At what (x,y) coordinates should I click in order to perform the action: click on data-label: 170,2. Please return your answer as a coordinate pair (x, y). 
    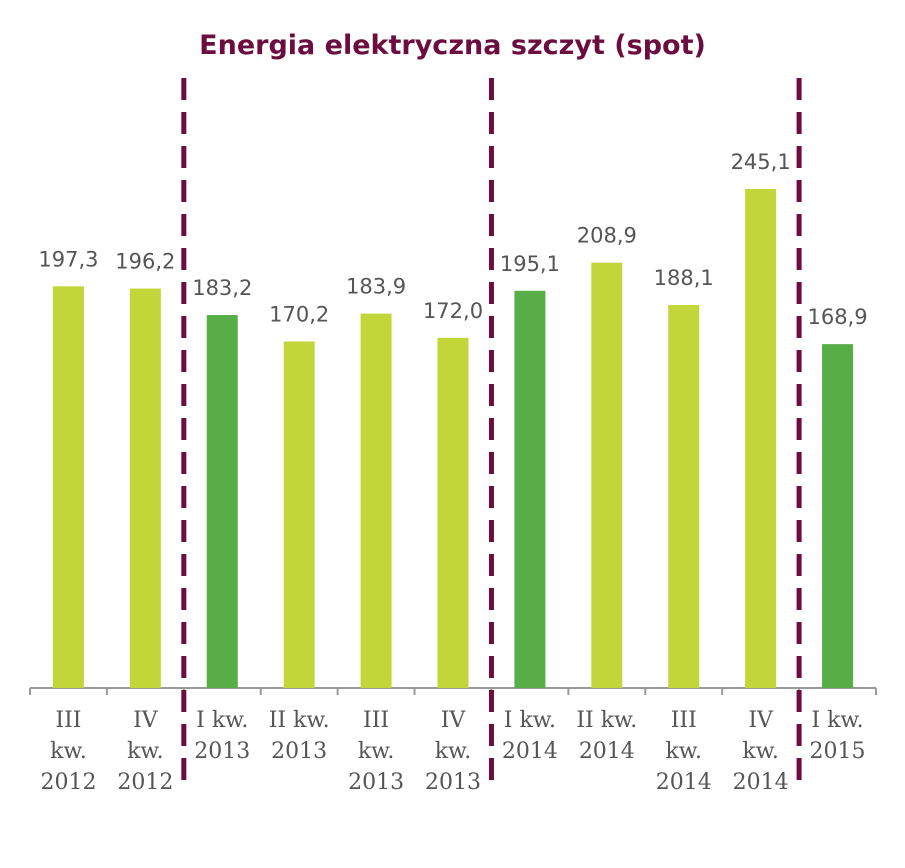
    Looking at the image, I should click on (299, 314).